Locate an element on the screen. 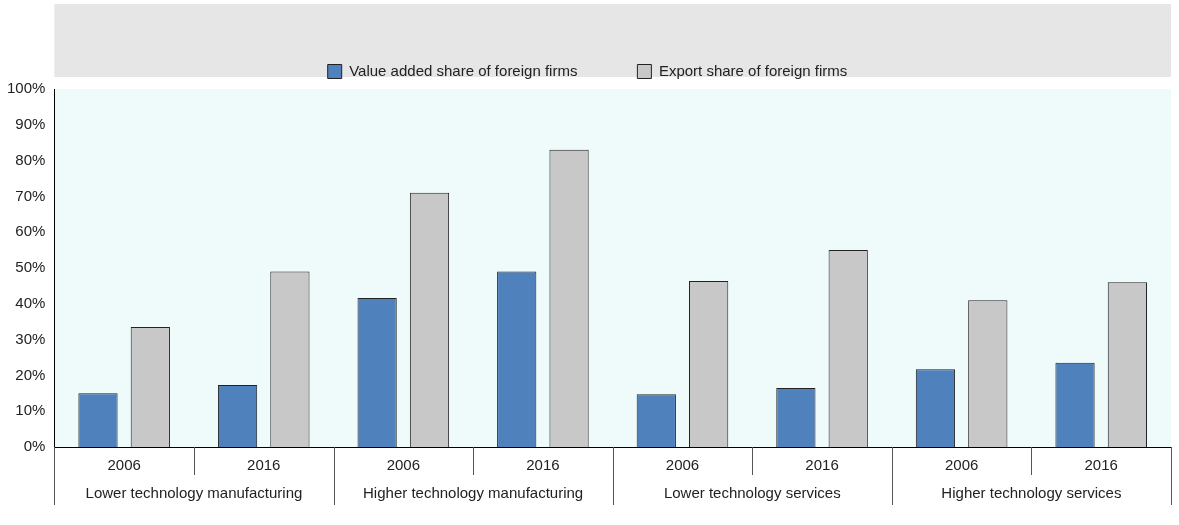  text: Higher technology services is located at coordinates (1031, 493).